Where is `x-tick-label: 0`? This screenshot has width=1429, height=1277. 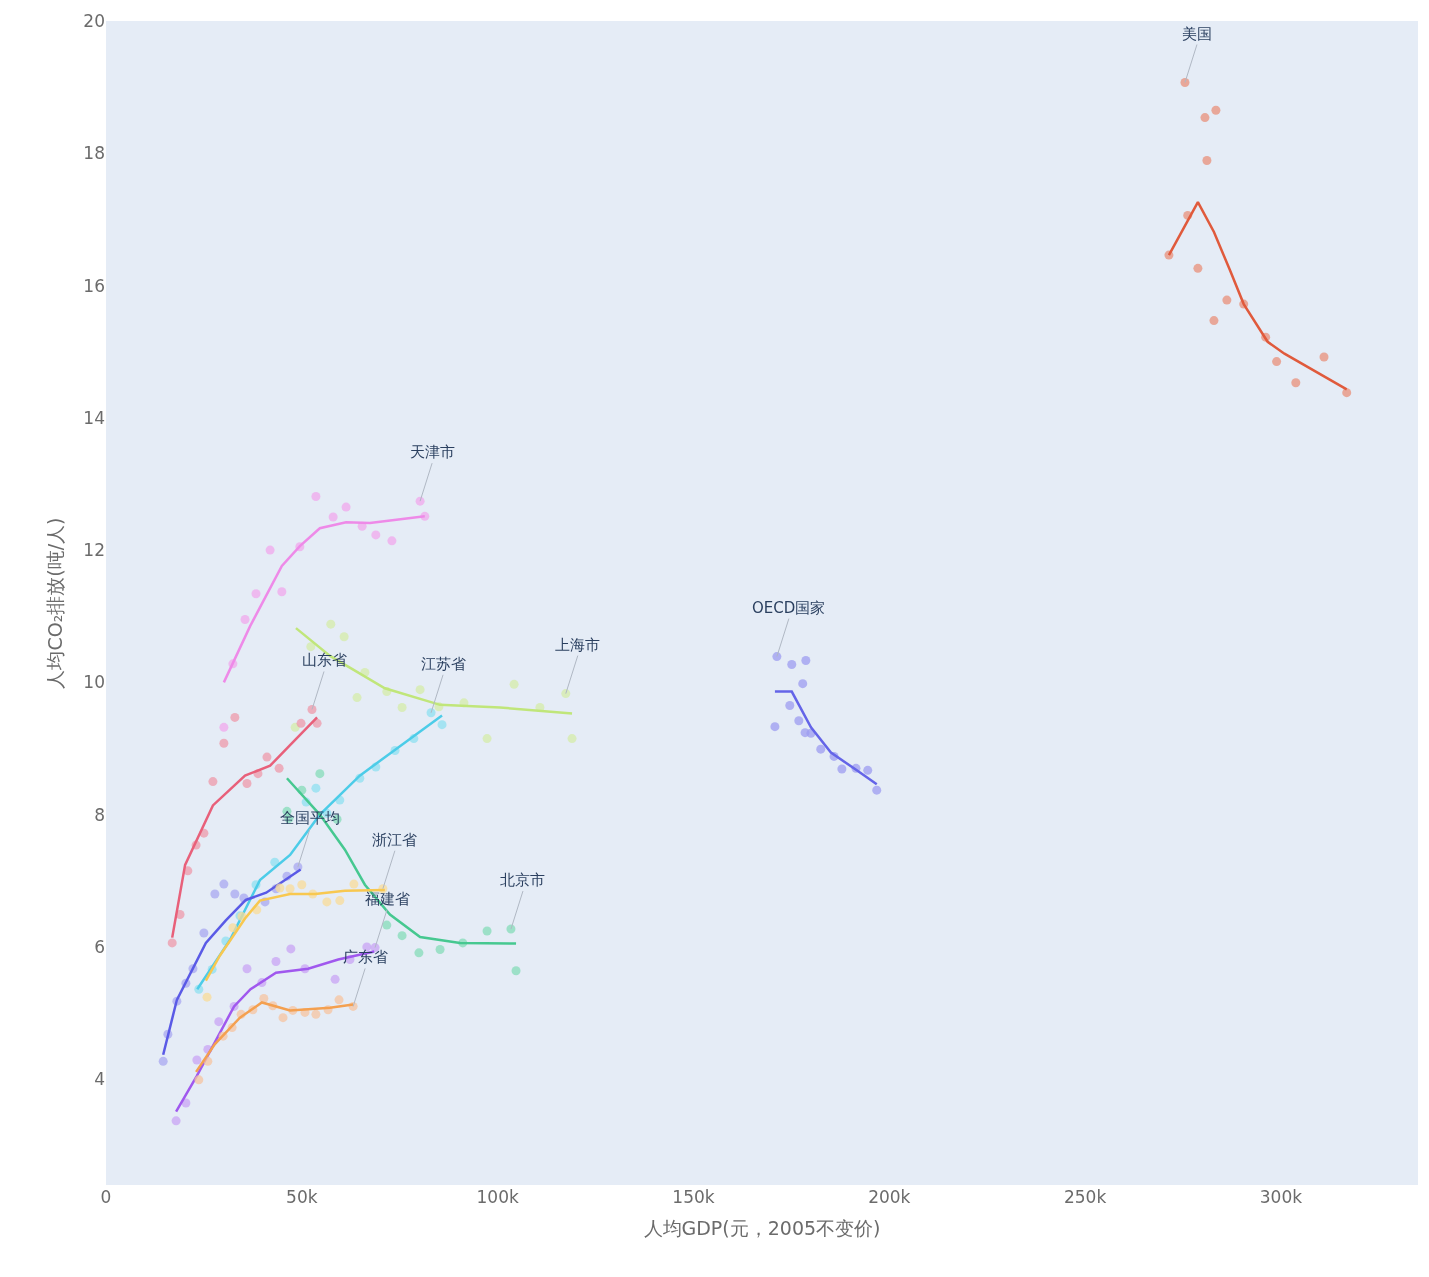
x-tick-label: 0 is located at coordinates (106, 1197).